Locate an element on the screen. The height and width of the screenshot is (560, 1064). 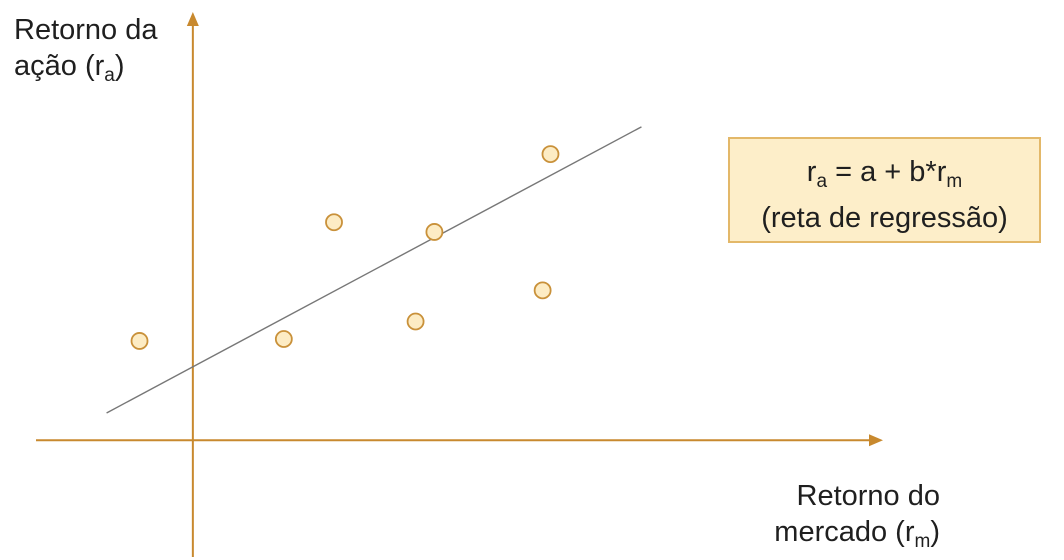
regression-equation: ra = a + b*rm is located at coordinates (884, 174).